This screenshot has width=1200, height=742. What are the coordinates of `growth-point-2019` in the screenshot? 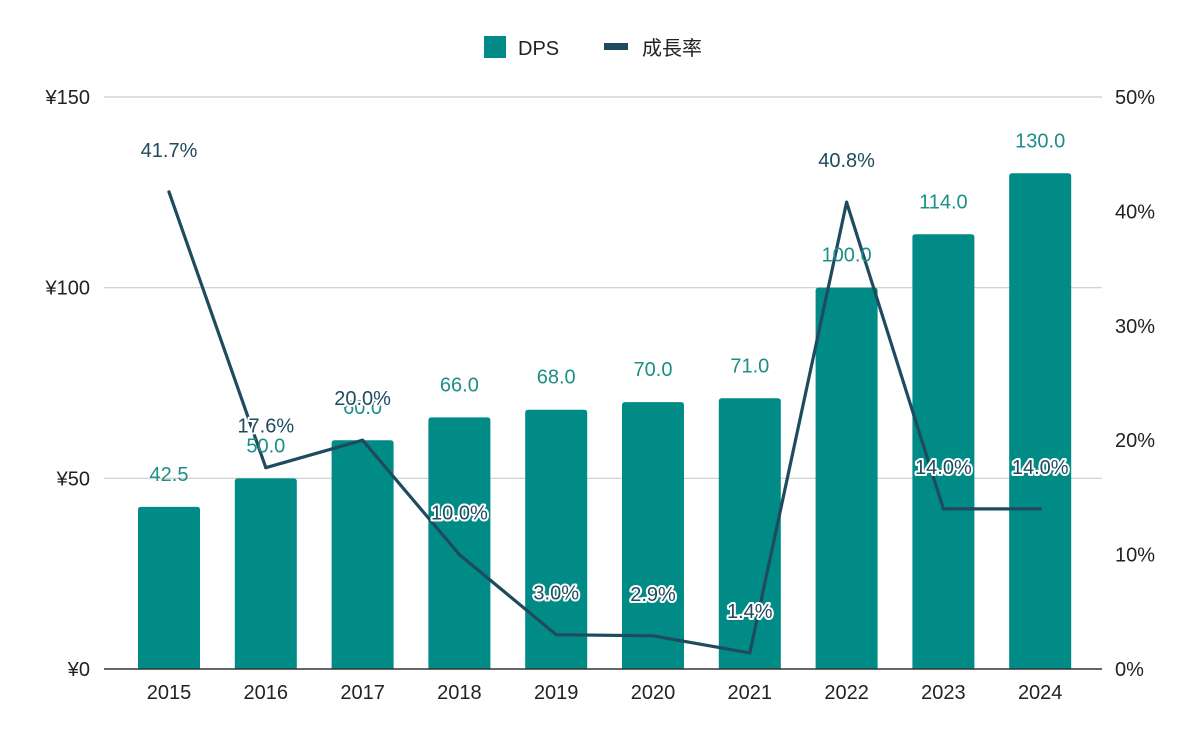 It's located at (556, 635).